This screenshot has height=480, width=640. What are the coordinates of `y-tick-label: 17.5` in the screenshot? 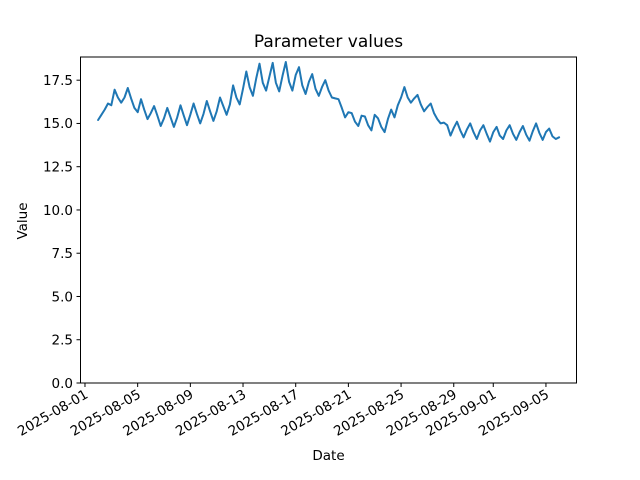 It's located at (58, 81).